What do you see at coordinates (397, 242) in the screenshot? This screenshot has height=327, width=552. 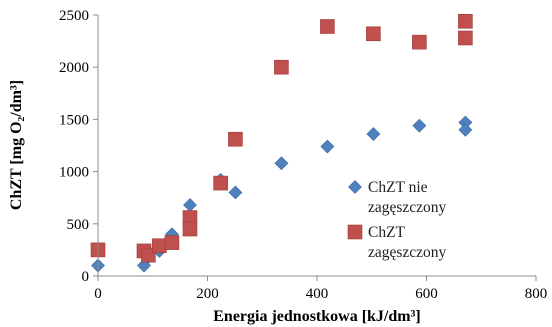 I see `legend-item: ChZT zagęszczony` at bounding box center [397, 242].